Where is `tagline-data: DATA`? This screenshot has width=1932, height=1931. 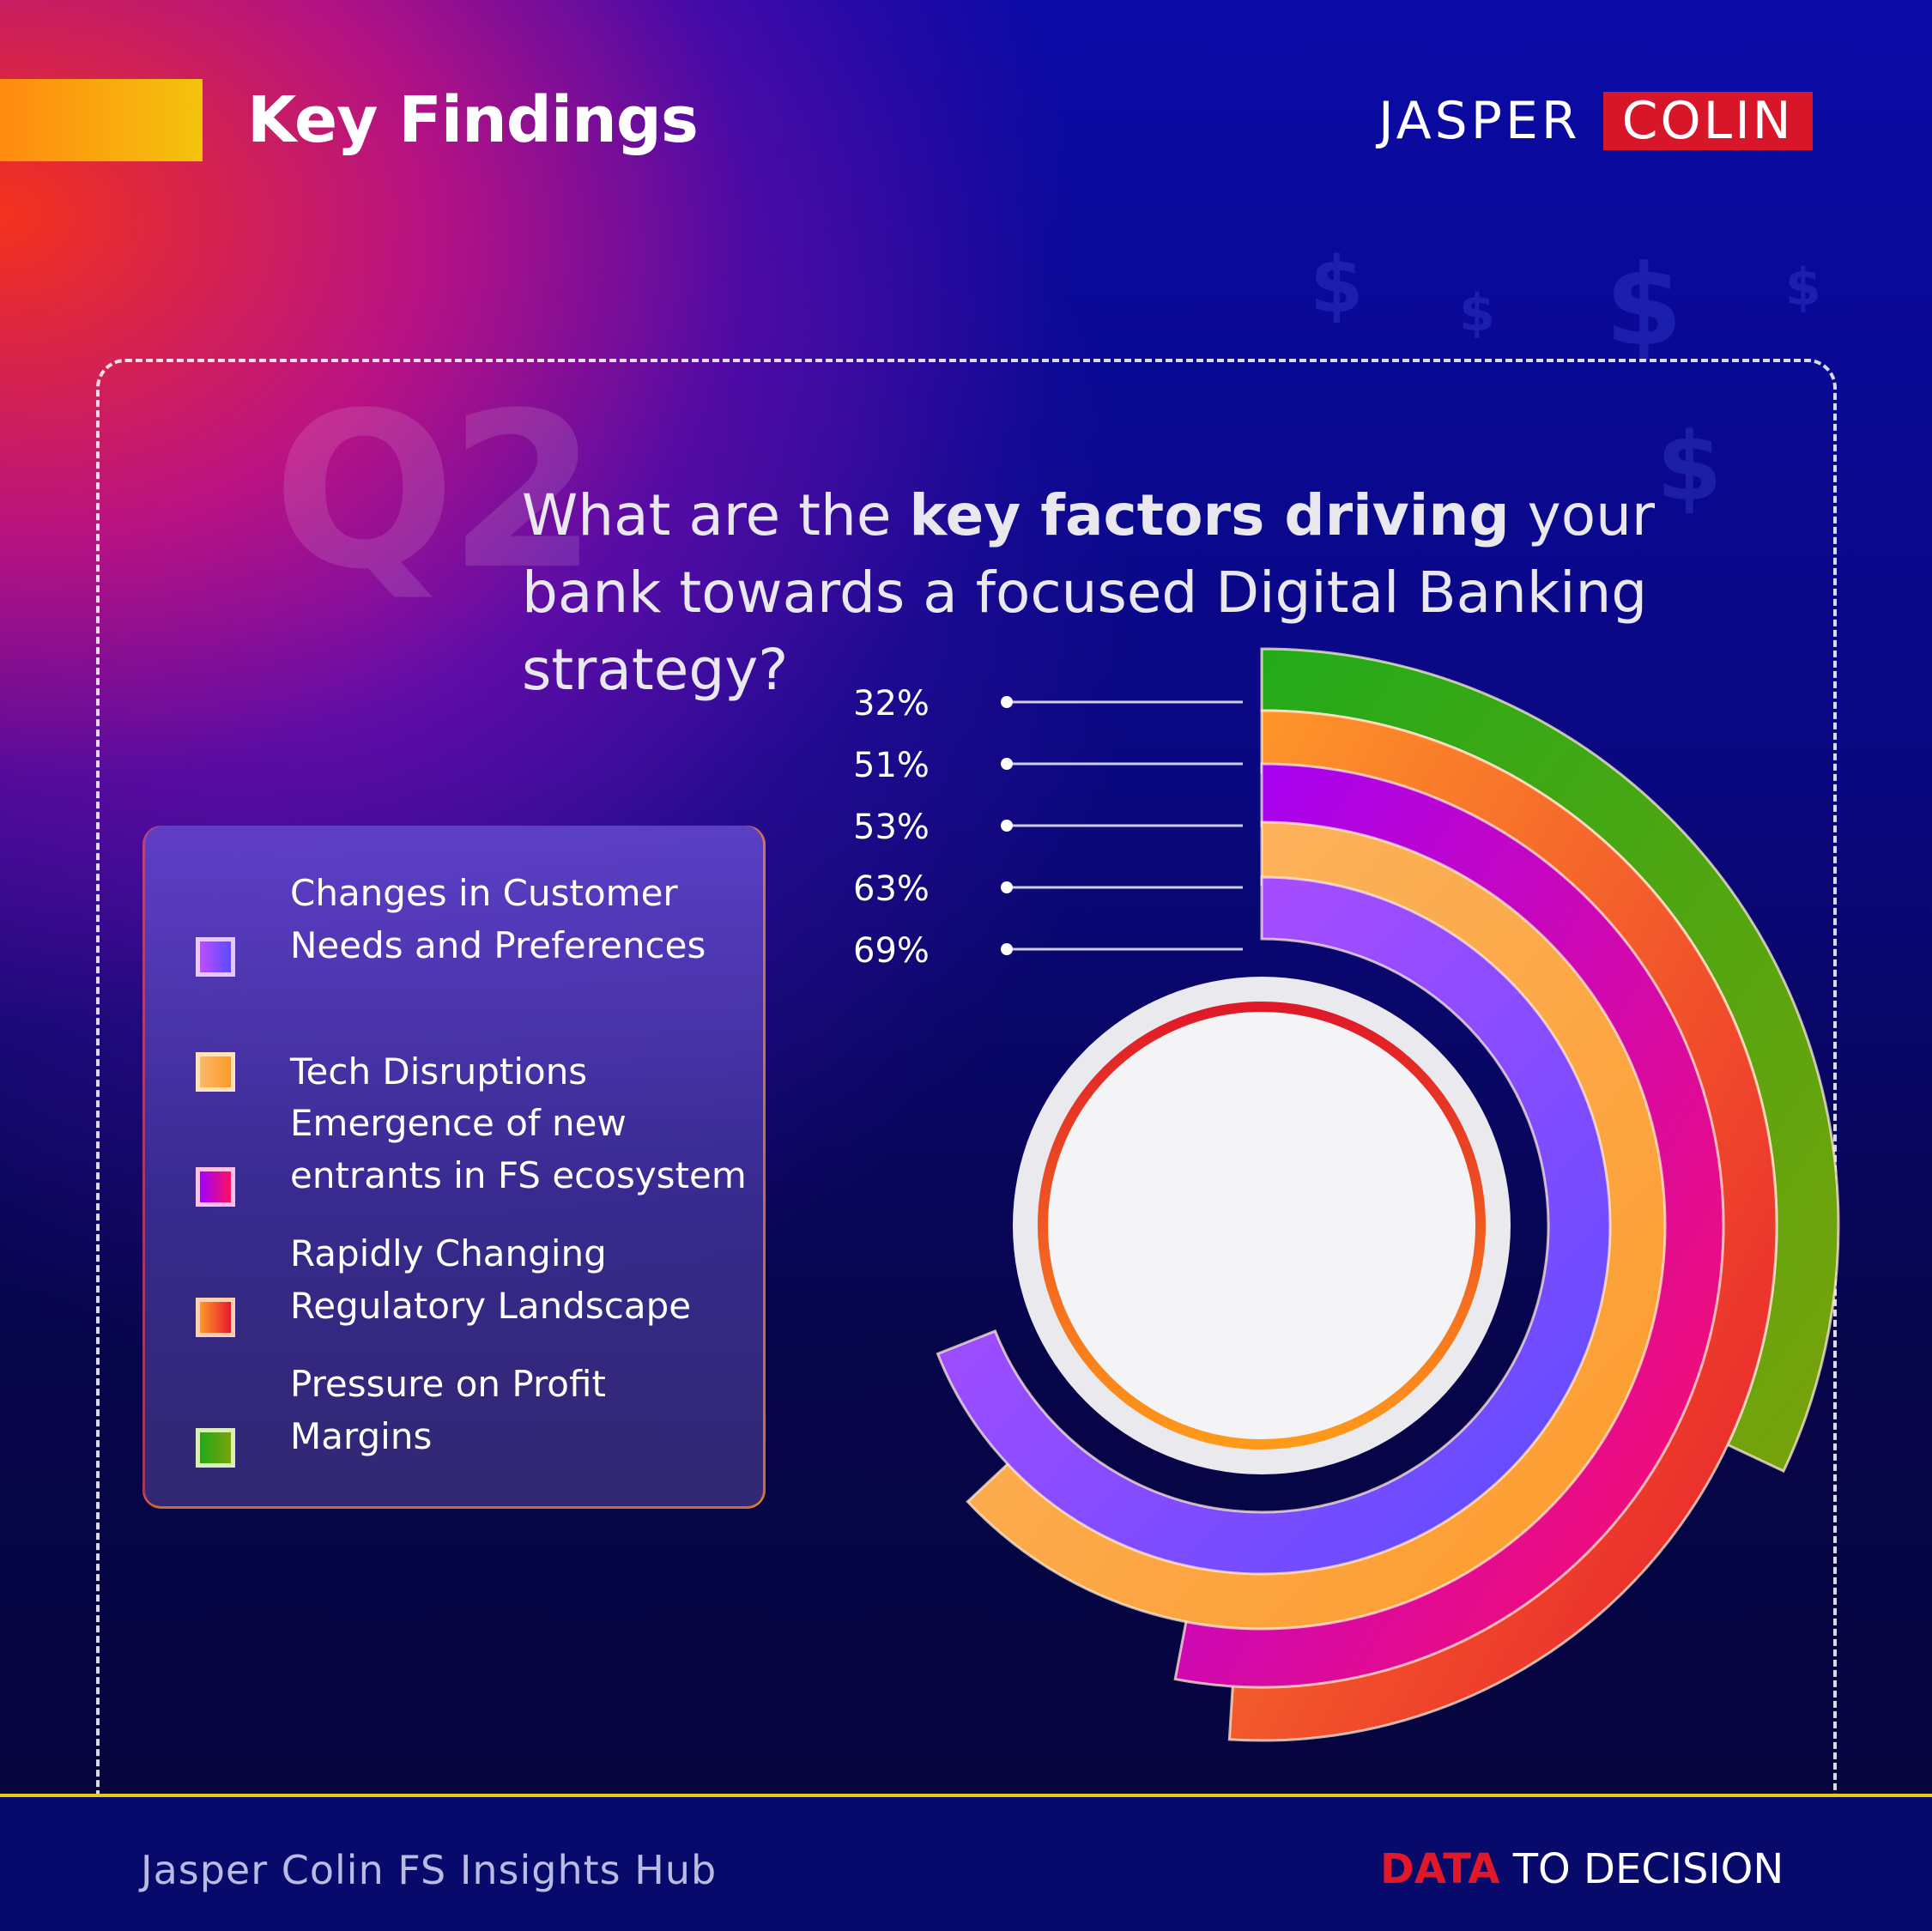
tagline-data: DATA is located at coordinates (1440, 1869).